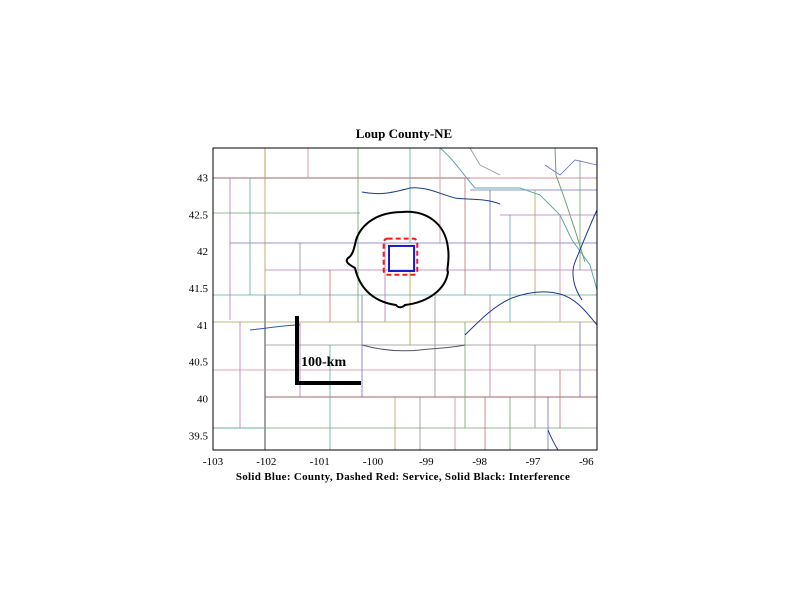  Describe the element at coordinates (404, 133) in the screenshot. I see `map-title: Loup County-NE` at that location.